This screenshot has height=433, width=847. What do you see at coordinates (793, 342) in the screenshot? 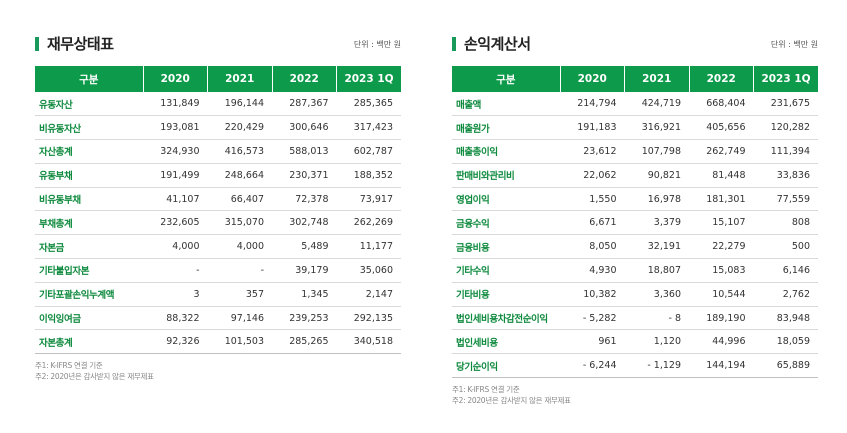
I see `table-cell: 18,059` at bounding box center [793, 342].